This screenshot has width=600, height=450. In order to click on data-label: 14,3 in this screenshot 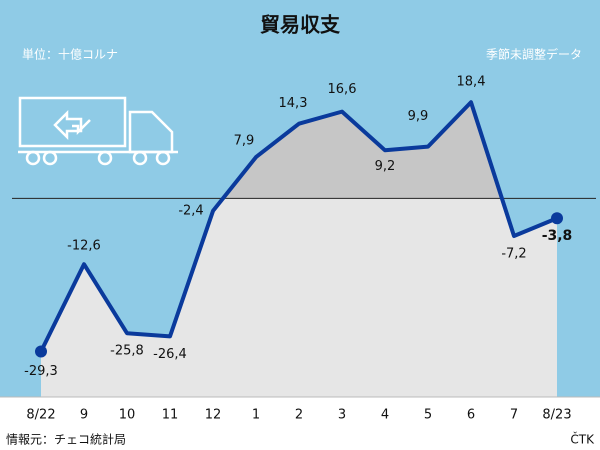, I will do `click(293, 103)`.